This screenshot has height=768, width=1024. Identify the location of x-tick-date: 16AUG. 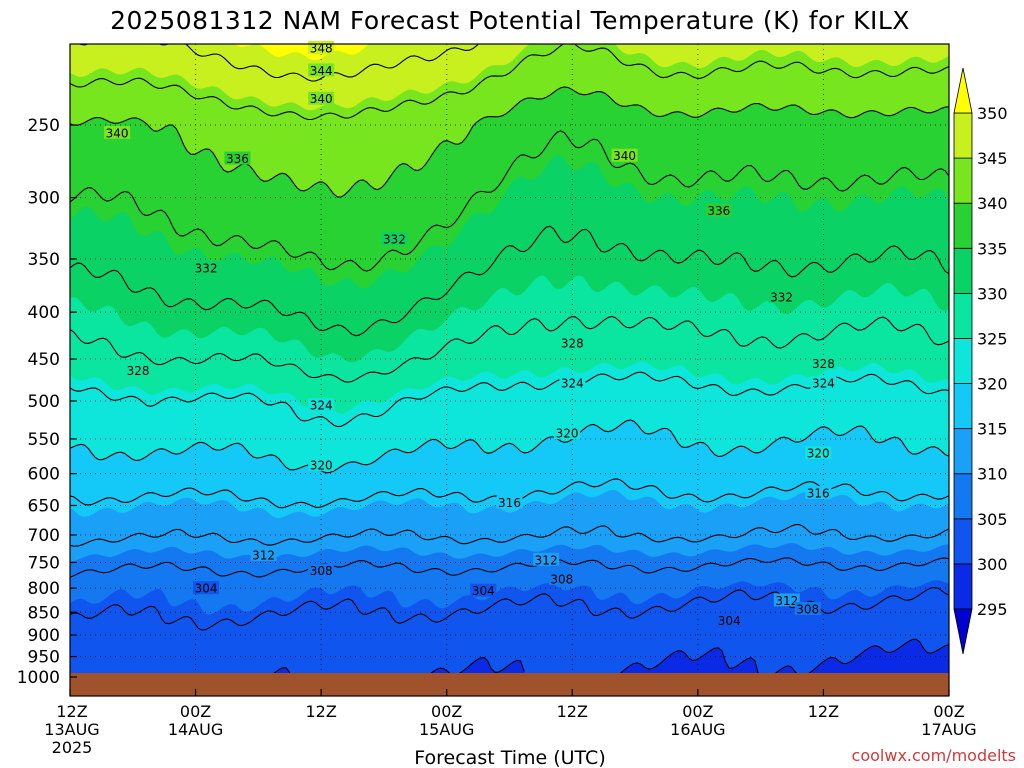
(697, 729).